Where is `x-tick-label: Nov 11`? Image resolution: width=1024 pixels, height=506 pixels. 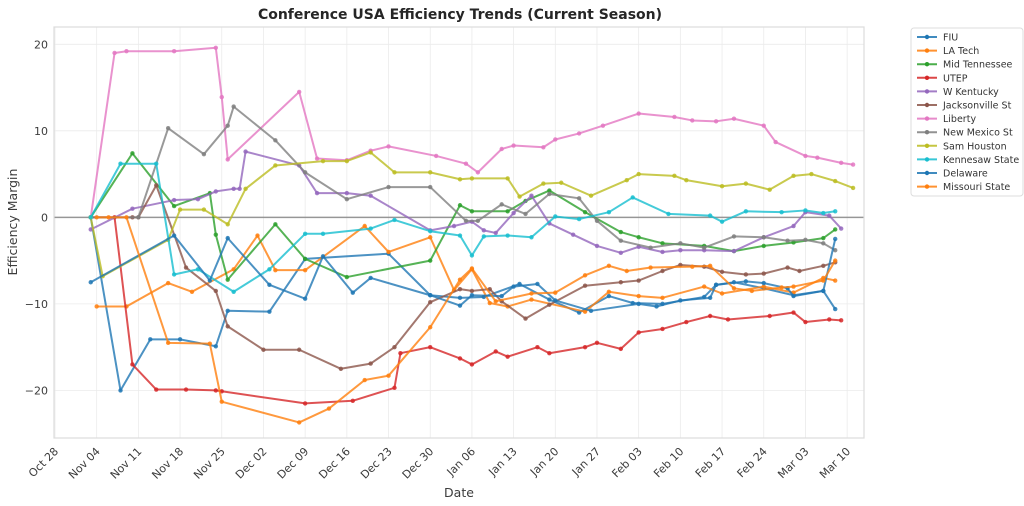 x-tick-label: Nov 11 is located at coordinates (126, 463).